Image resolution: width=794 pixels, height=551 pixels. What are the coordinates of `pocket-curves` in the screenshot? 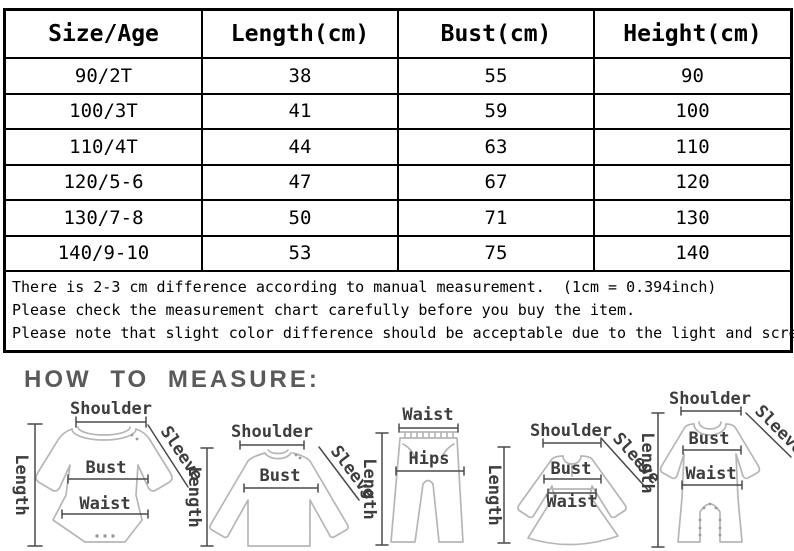 It's located at (428, 453).